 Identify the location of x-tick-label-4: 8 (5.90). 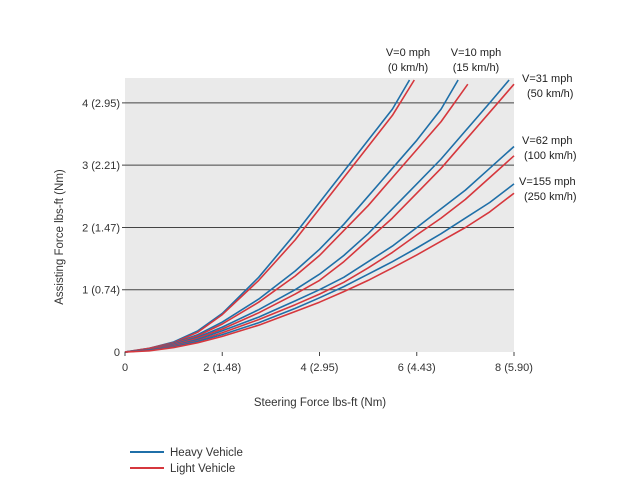
(514, 368).